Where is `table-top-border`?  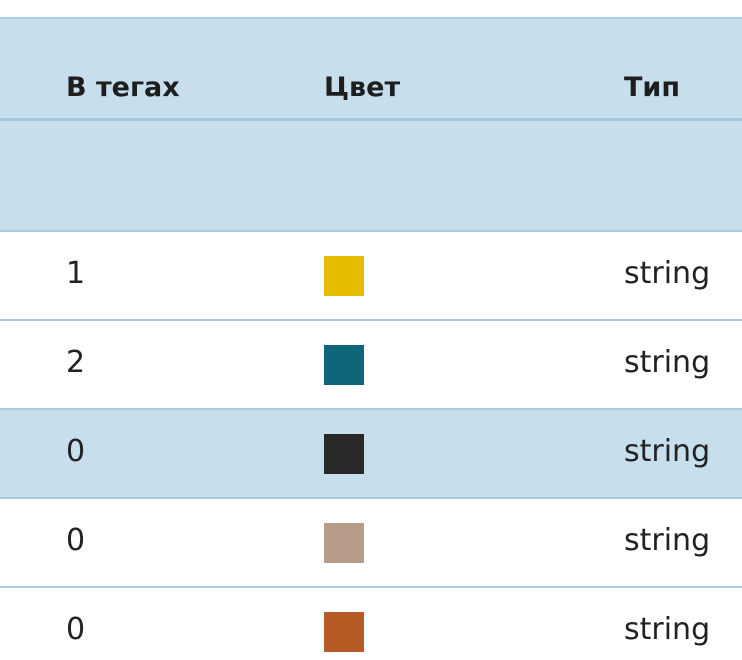
table-top-border is located at coordinates (371, 18).